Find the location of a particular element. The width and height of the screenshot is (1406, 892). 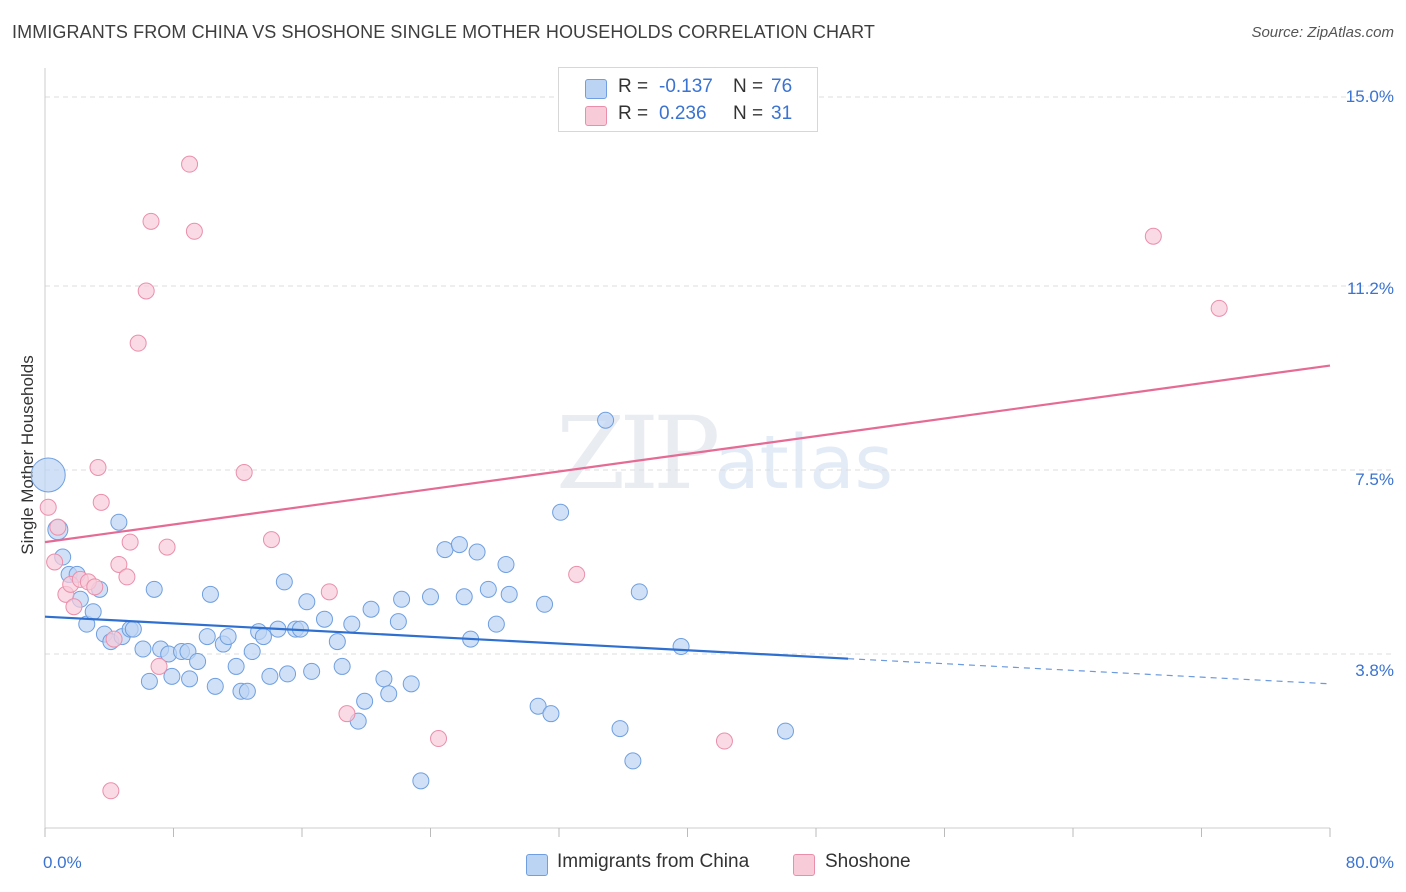

china-trend-extension is located at coordinates (1089, 671).